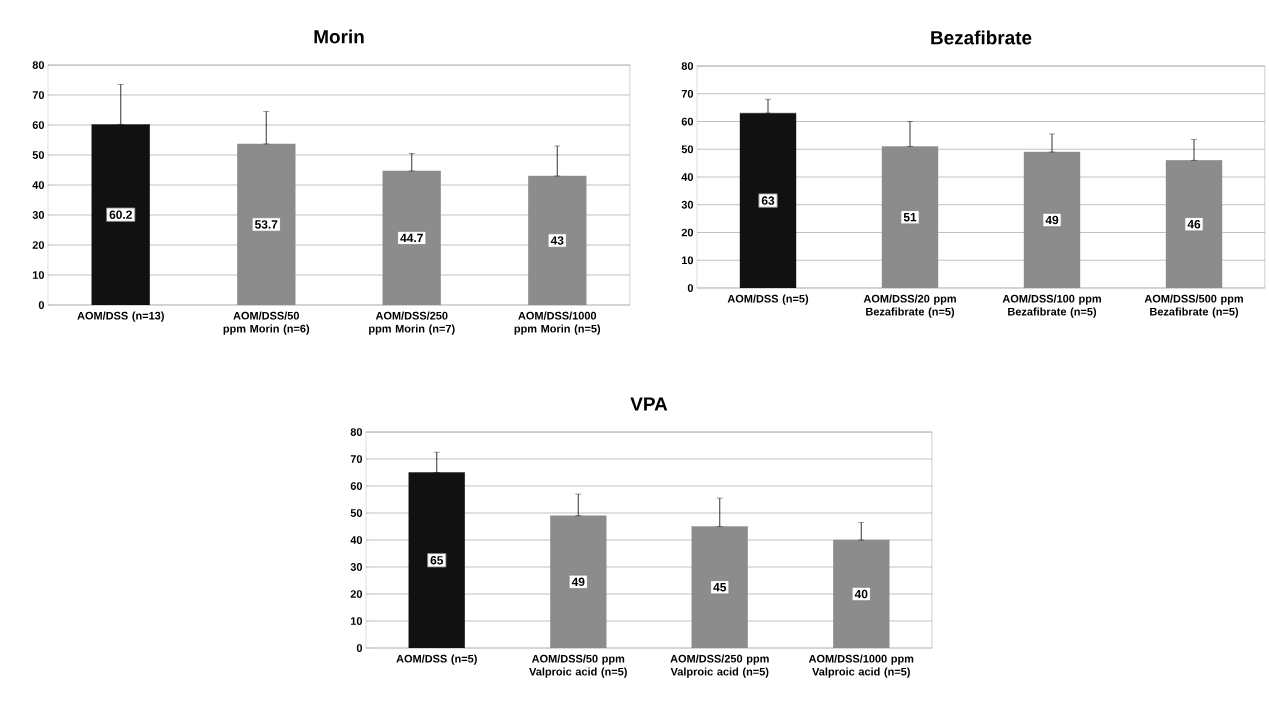  I want to click on data-label: 53.7, so click(266, 224).